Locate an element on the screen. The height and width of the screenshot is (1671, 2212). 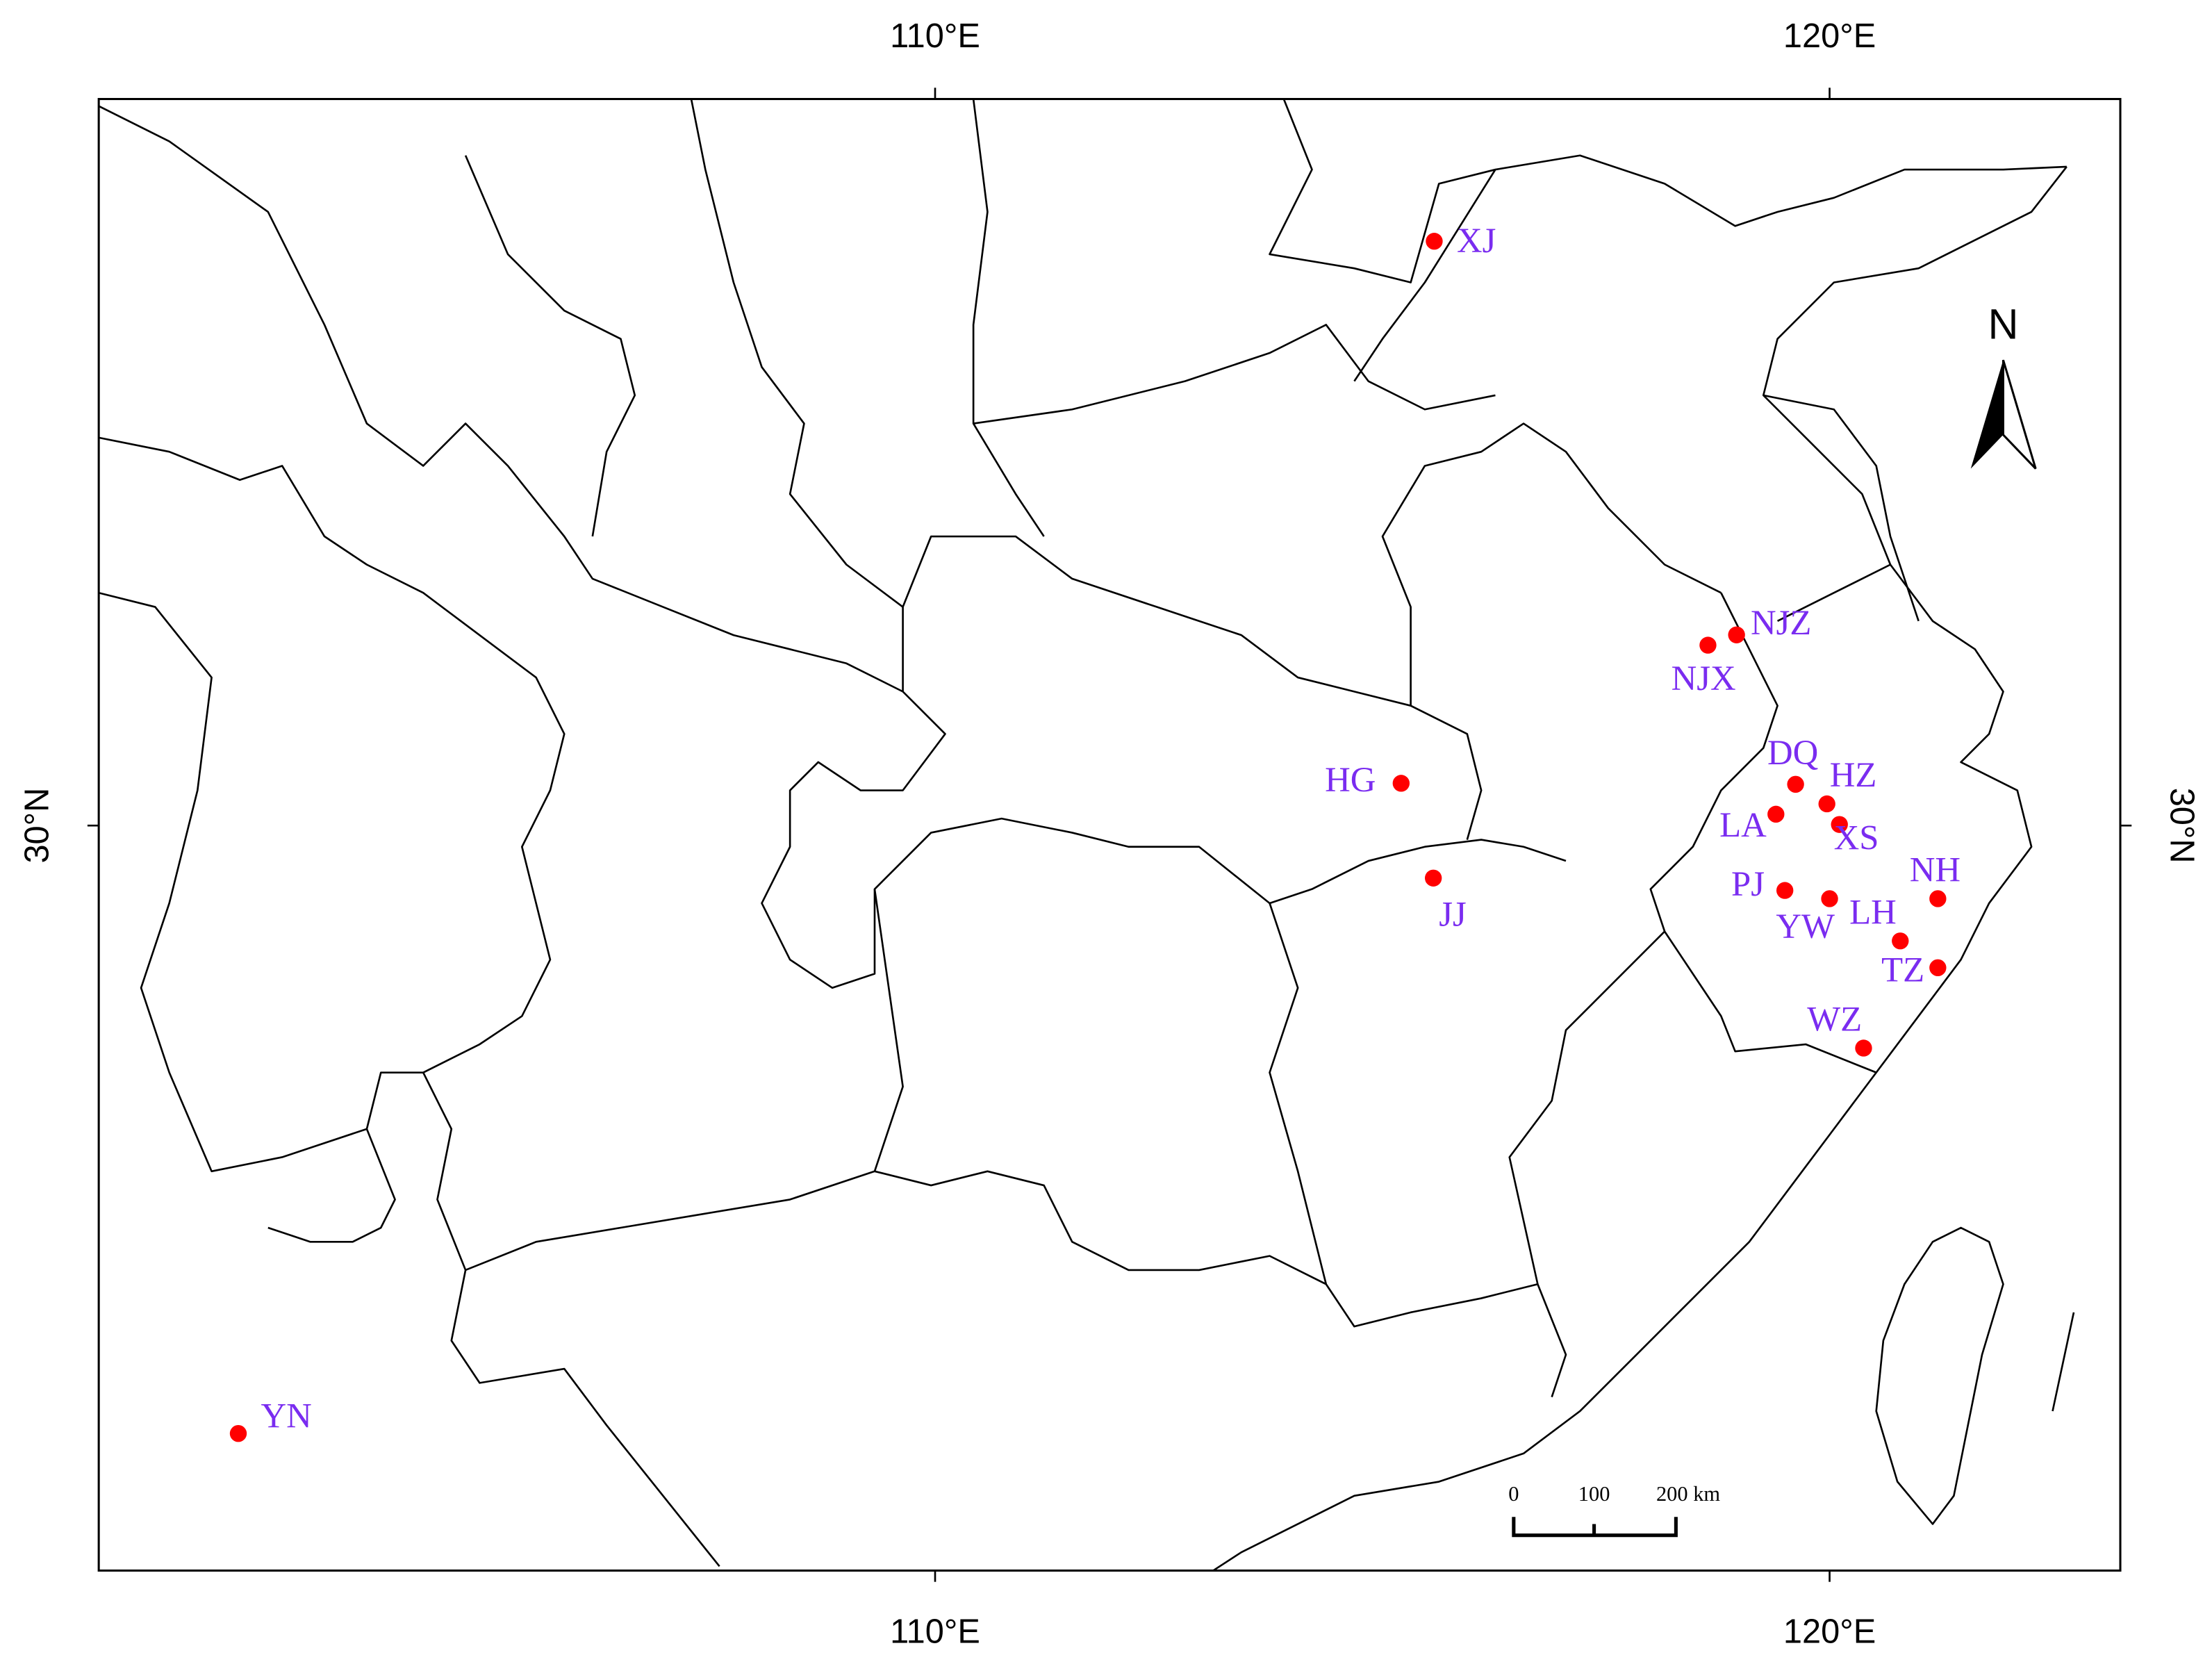
site-label: WZ is located at coordinates (1835, 1019).